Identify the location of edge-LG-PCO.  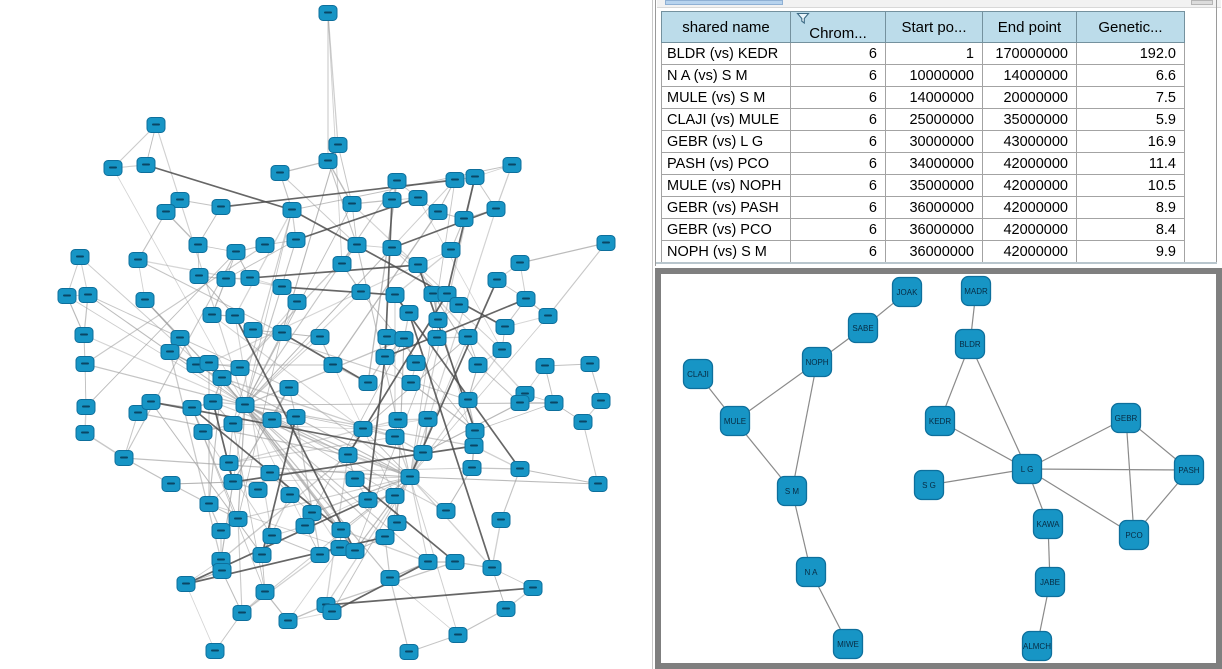
(1080, 502).